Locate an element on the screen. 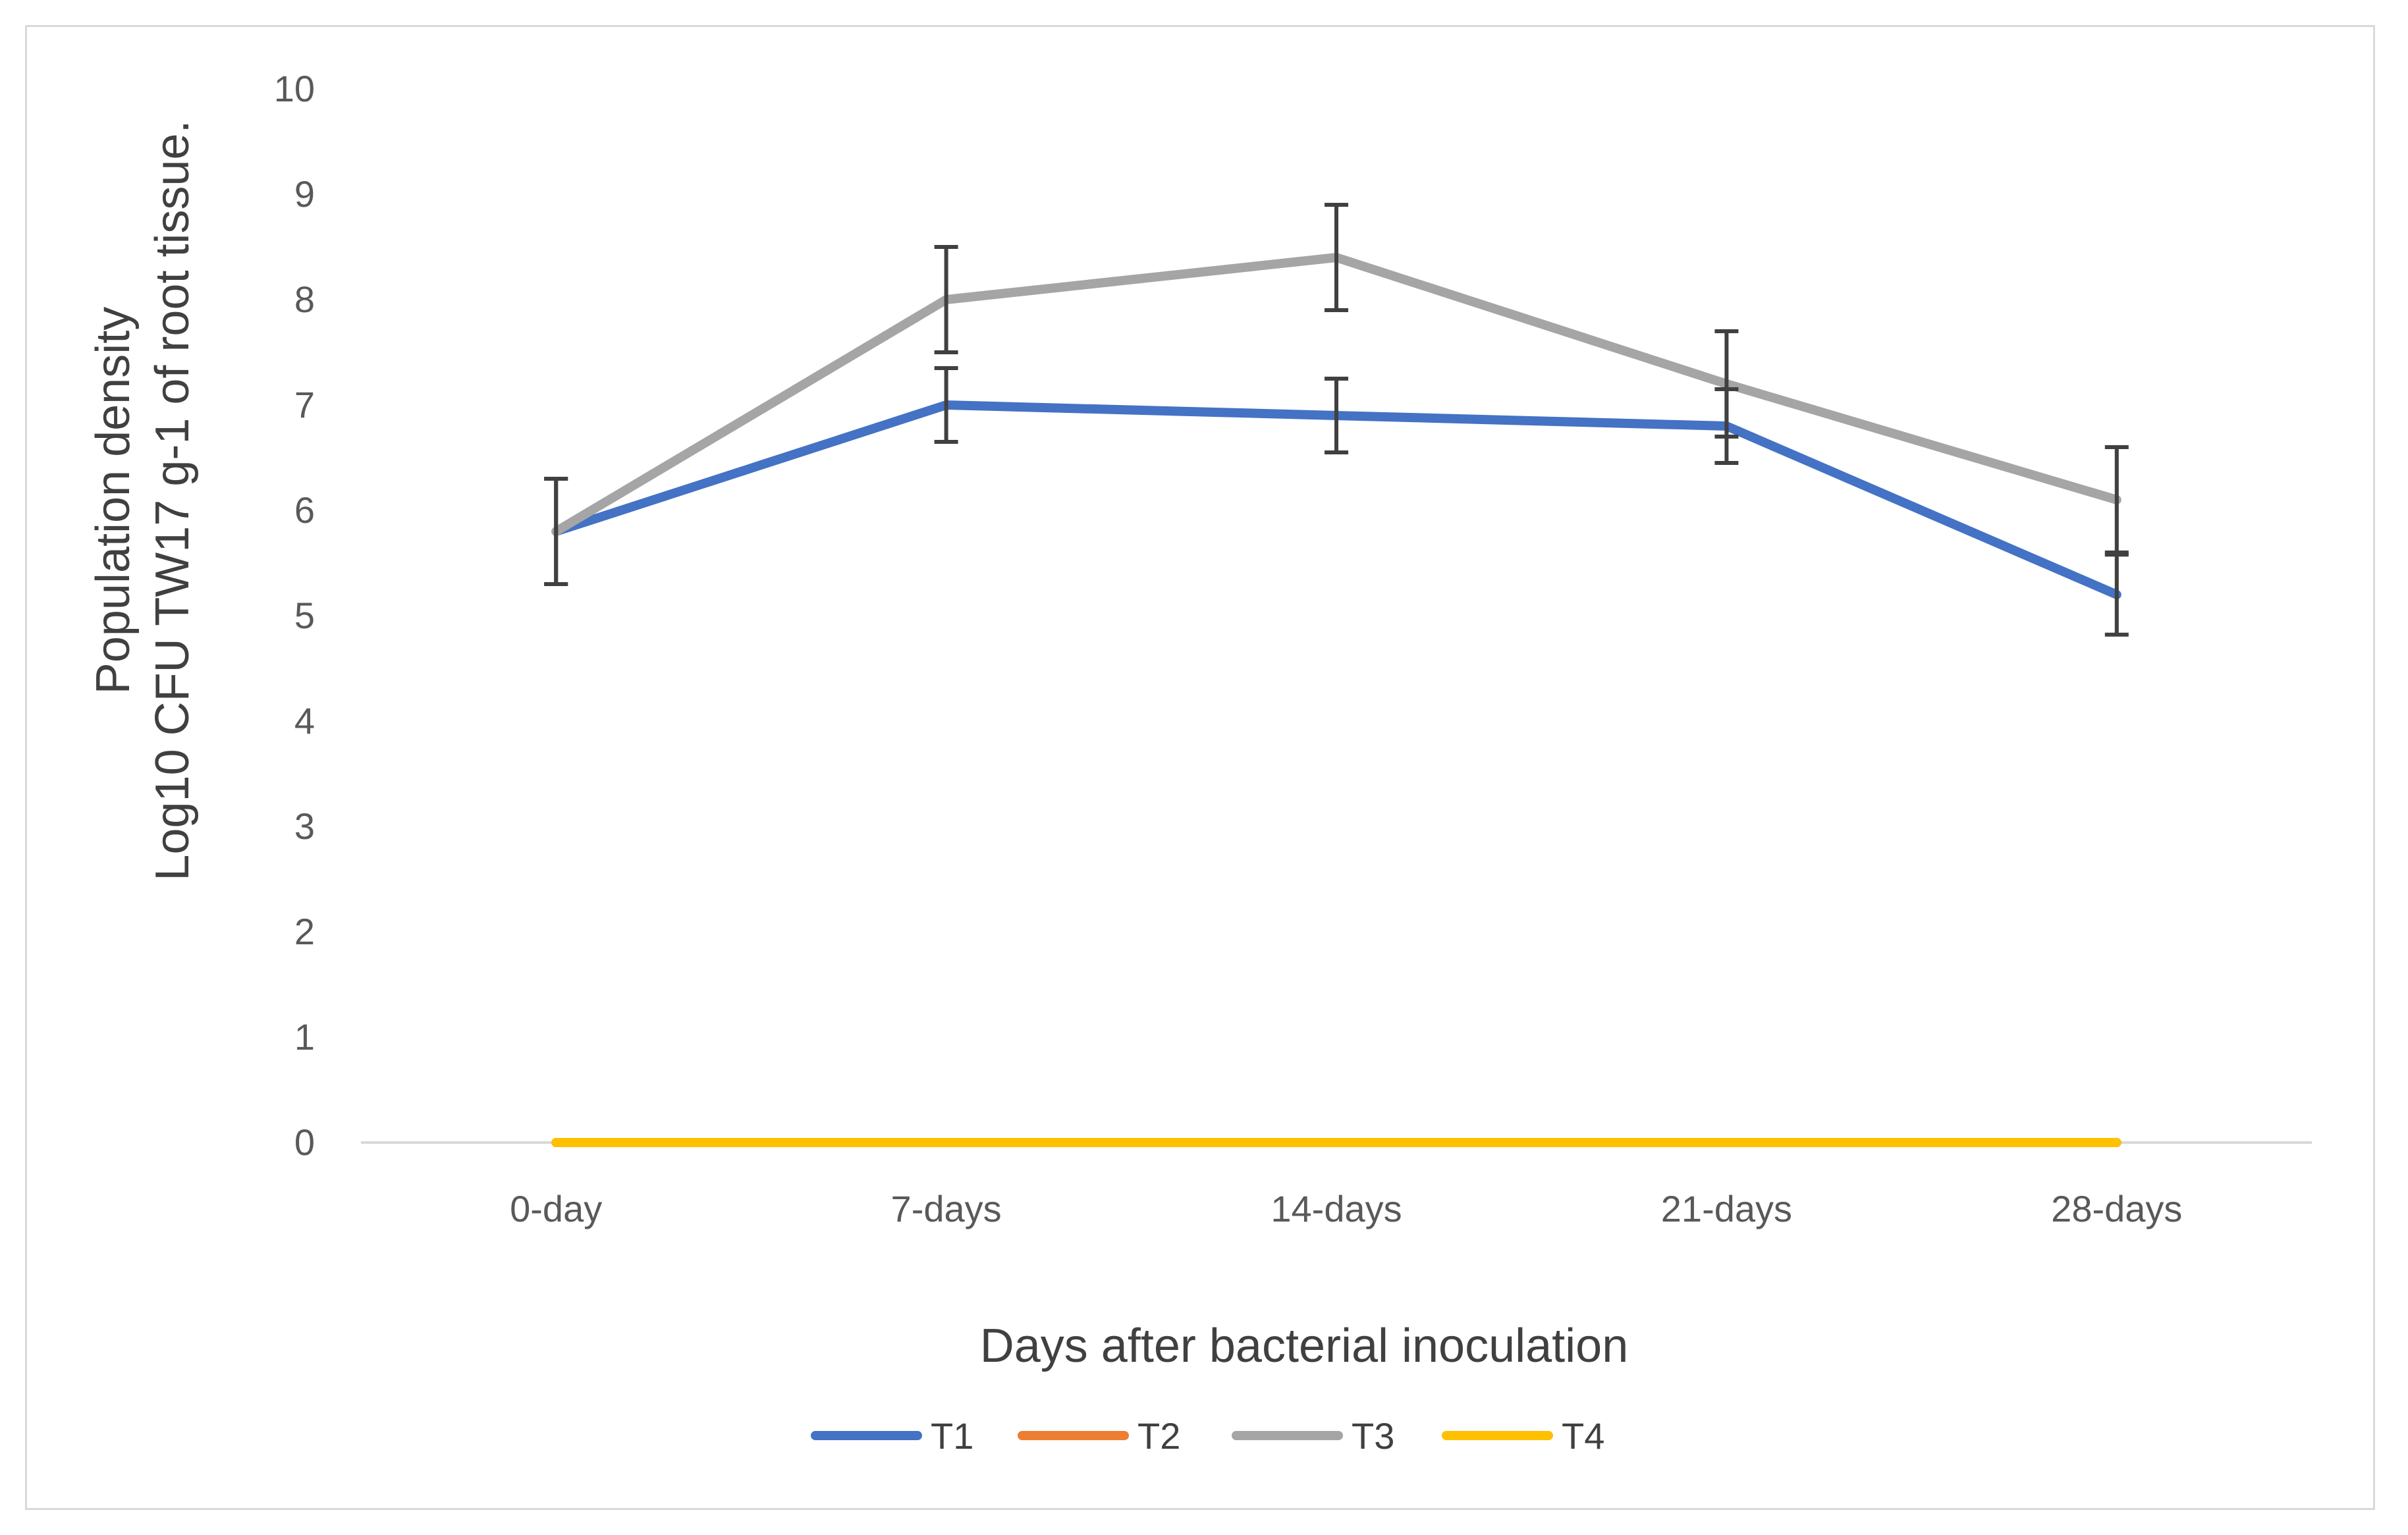 Image resolution: width=2408 pixels, height=1535 pixels. legend-label: T2 is located at coordinates (1159, 1436).